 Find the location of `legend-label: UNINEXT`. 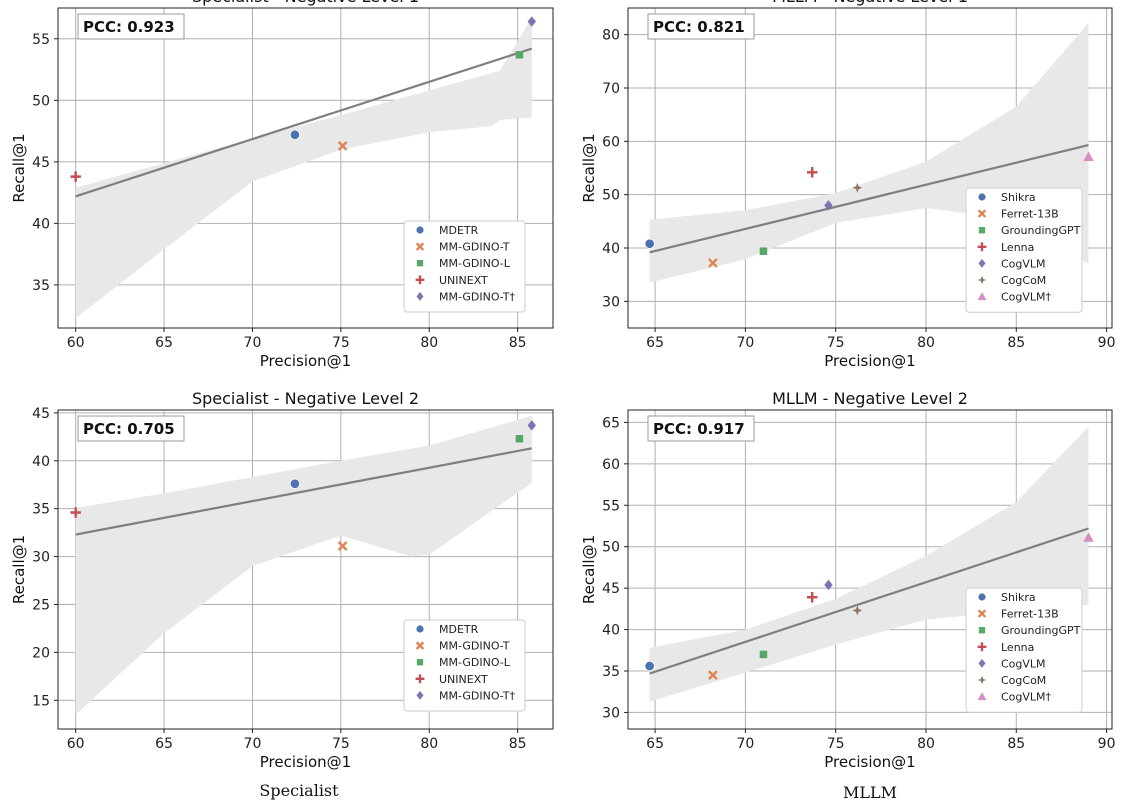

legend-label: UNINEXT is located at coordinates (463, 280).